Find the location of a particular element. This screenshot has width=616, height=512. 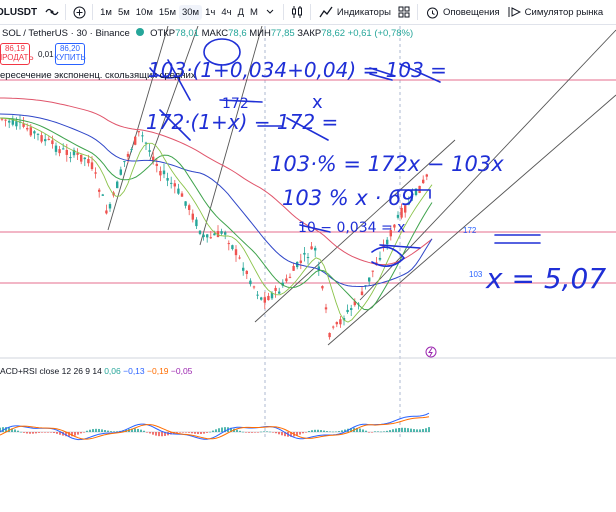

macd-signal-line is located at coordinates (215, 428).